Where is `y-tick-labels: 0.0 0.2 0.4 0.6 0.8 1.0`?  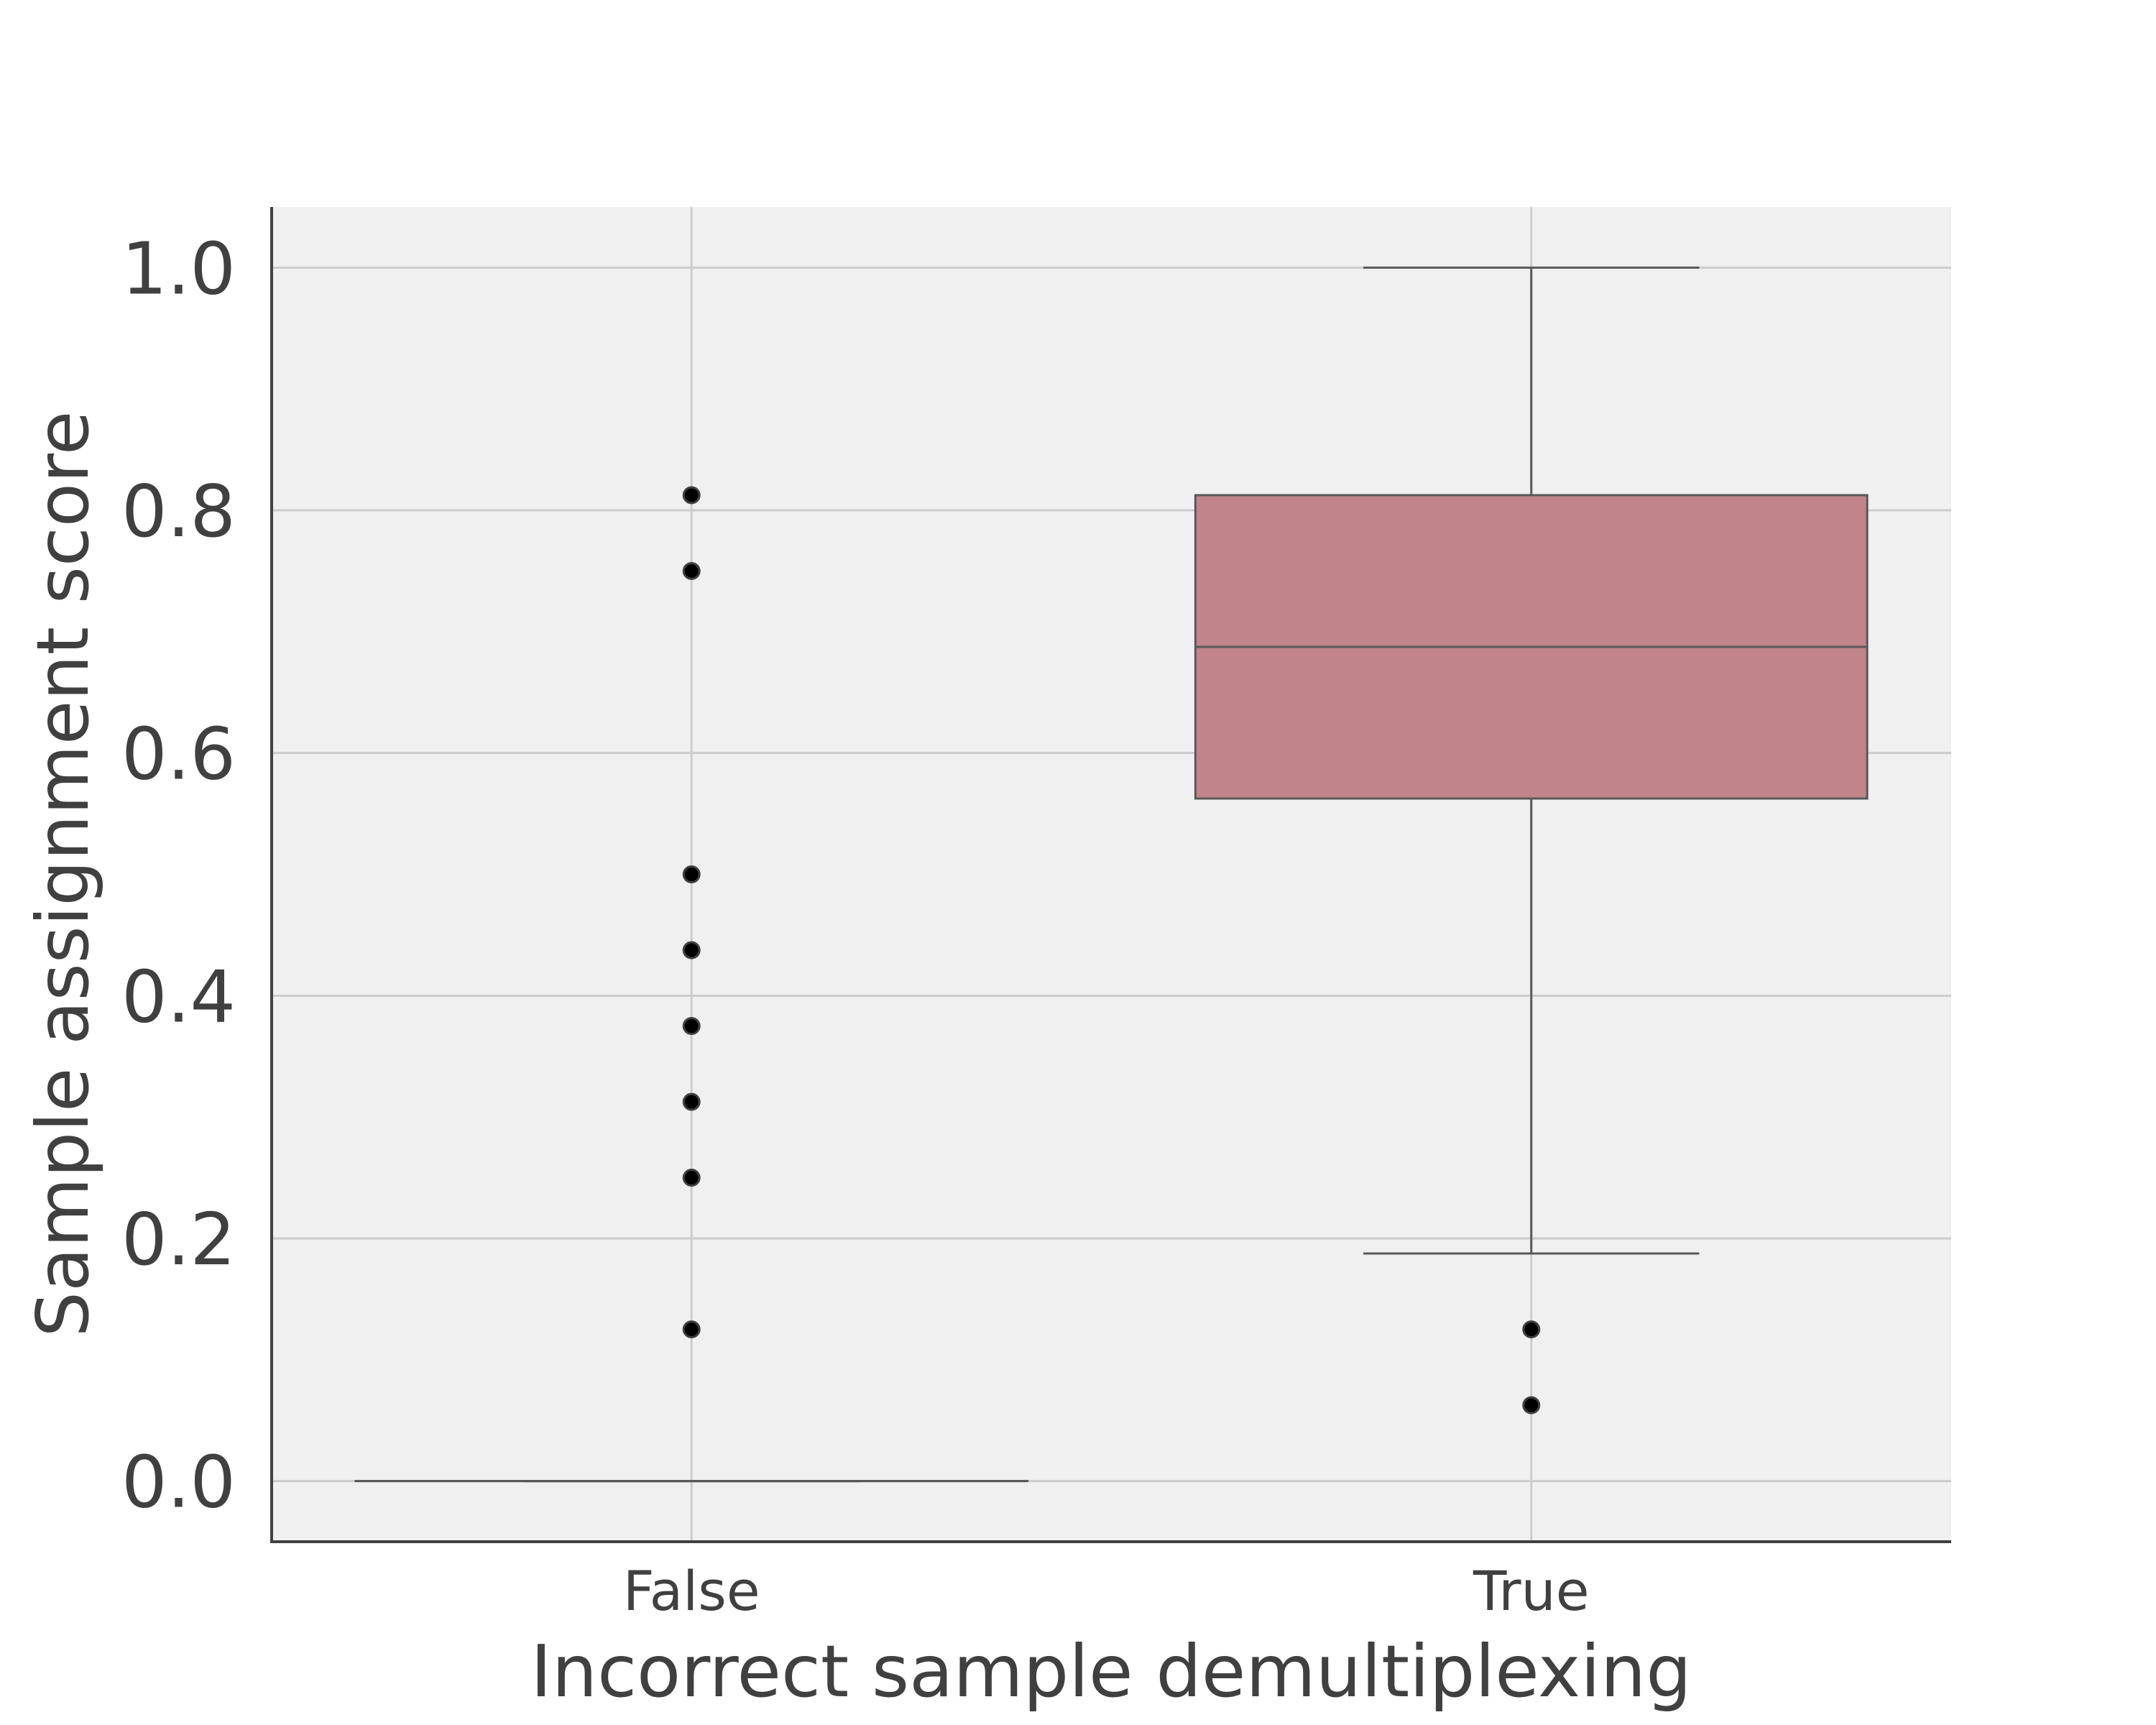
y-tick-labels: 0.0 0.2 0.4 0.6 0.8 1.0 is located at coordinates (179, 875).